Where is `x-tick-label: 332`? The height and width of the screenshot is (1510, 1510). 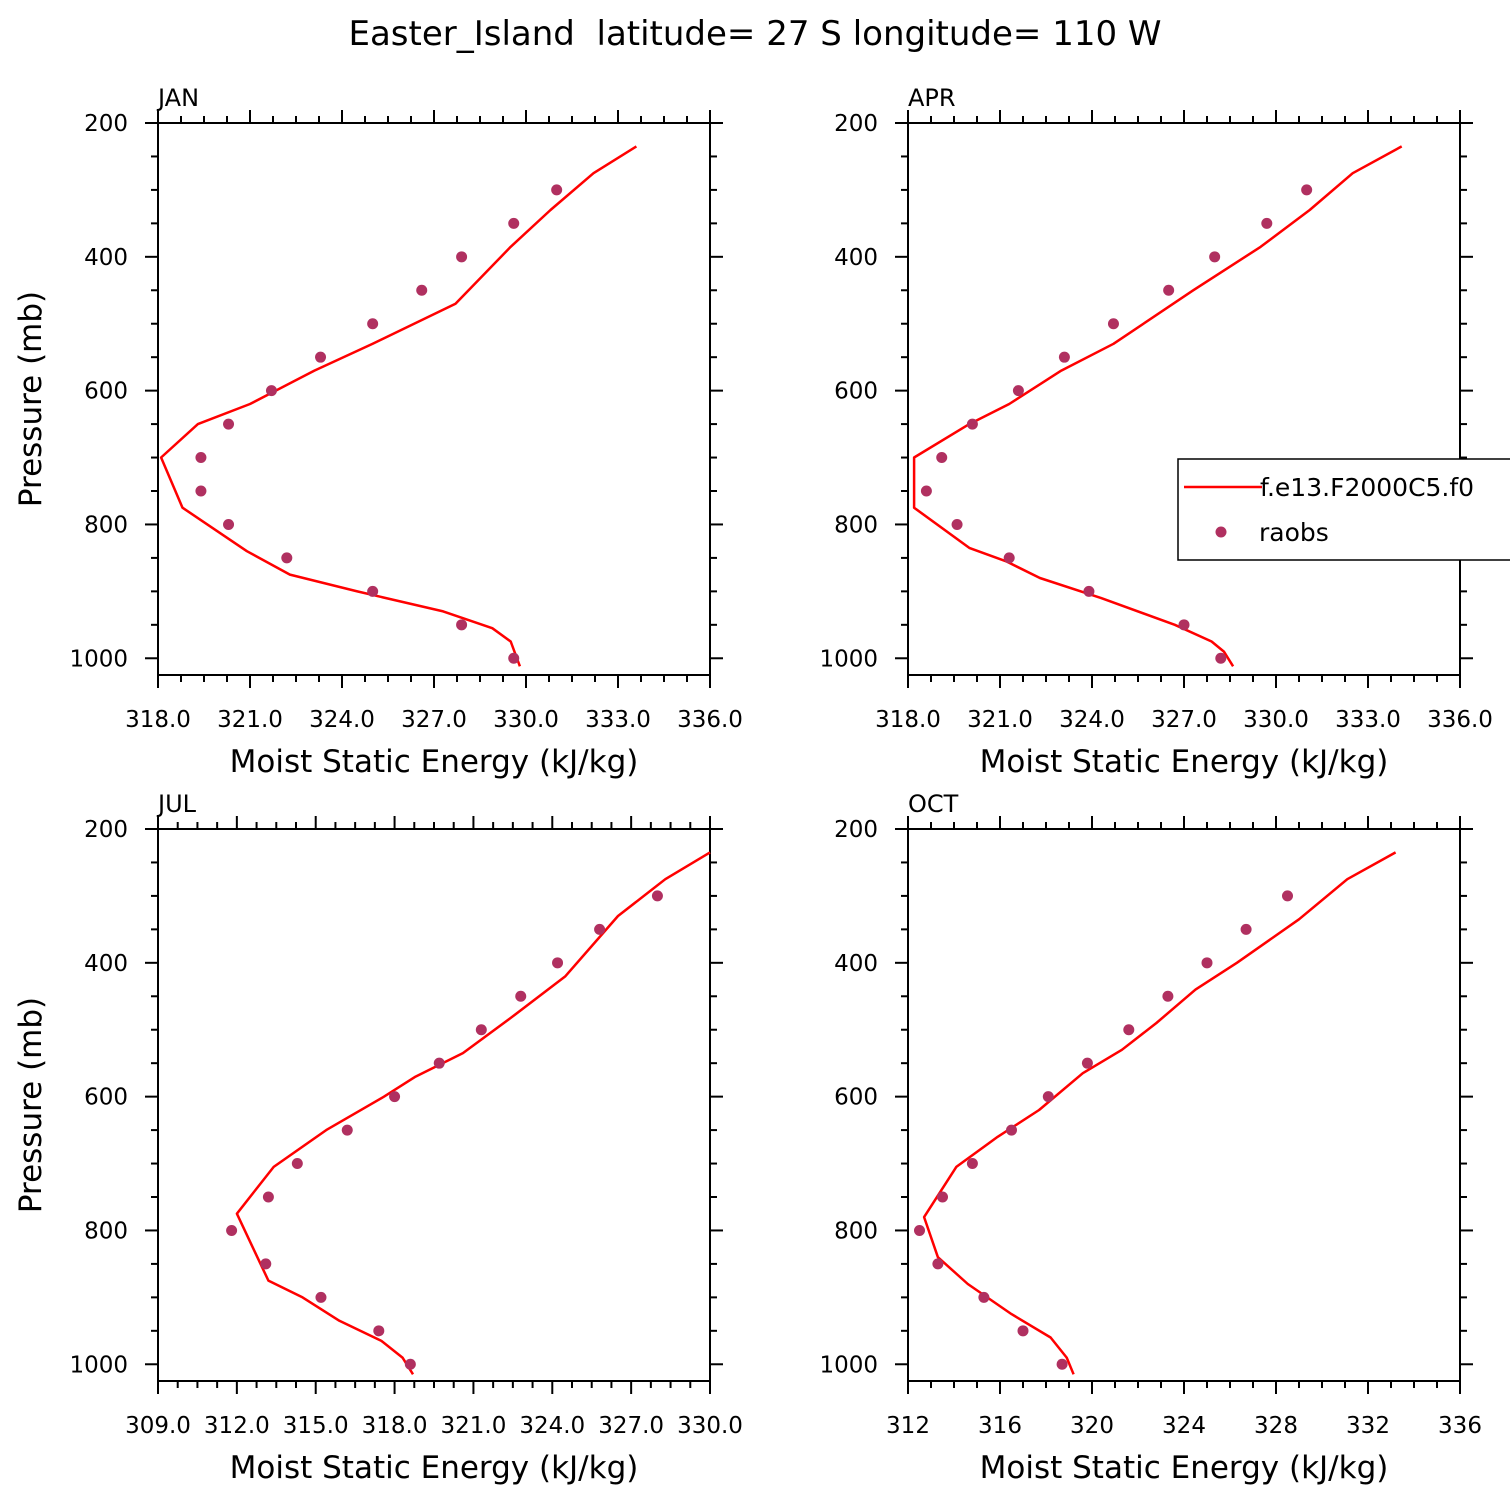
x-tick-label: 332 is located at coordinates (1368, 1426).